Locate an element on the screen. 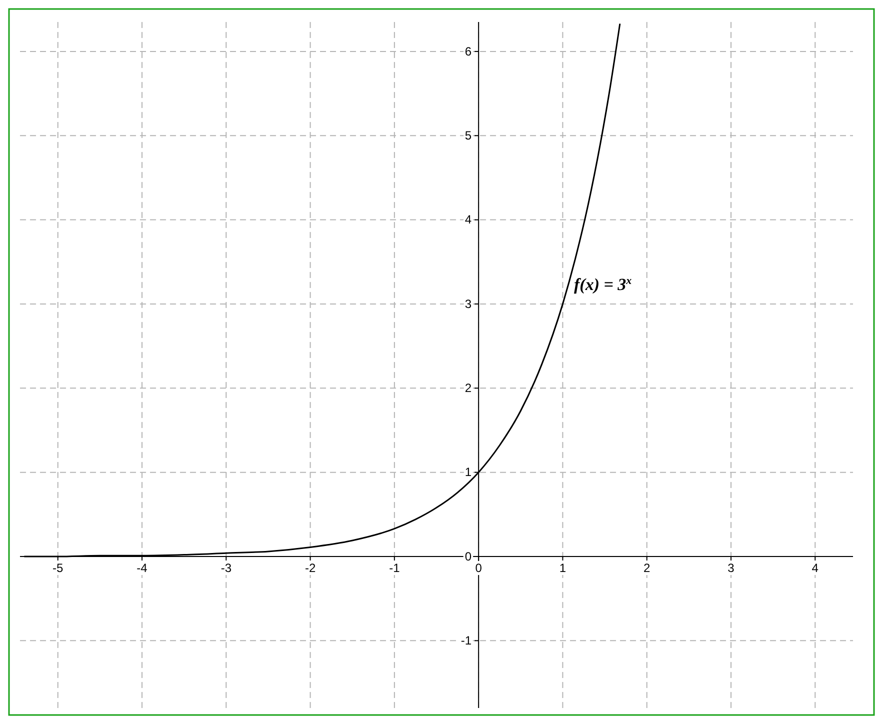 This screenshot has width=883, height=724. x-tick-label: -5 is located at coordinates (58, 568).